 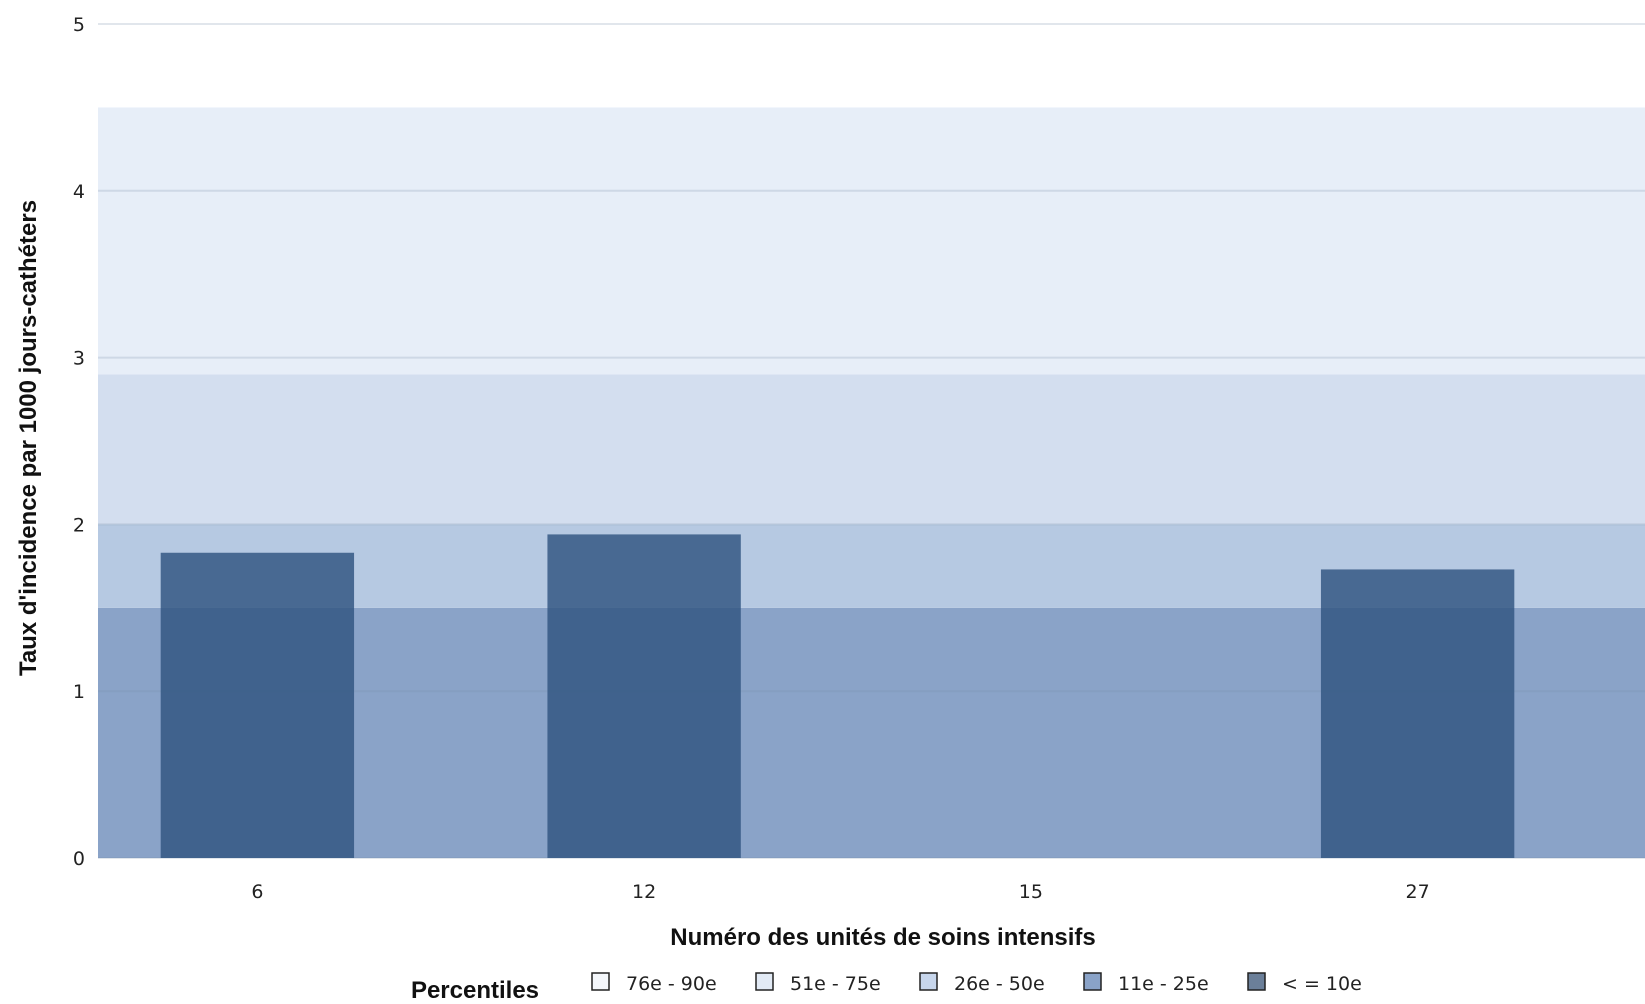 I want to click on y-tick-label-0: 0, so click(x=79, y=859).